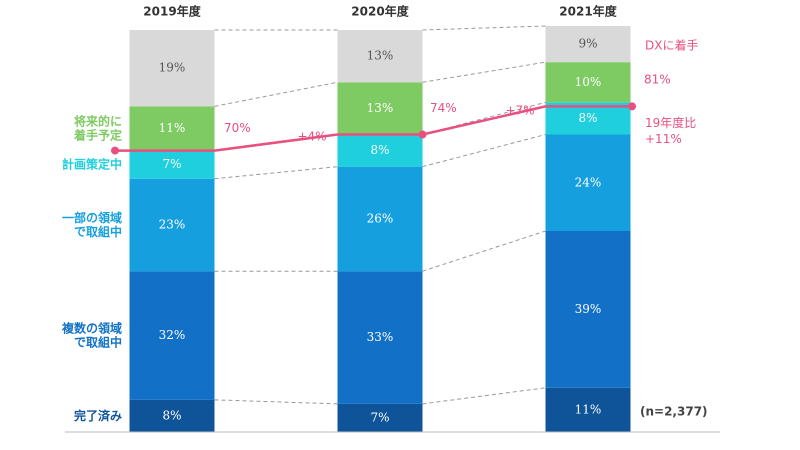  Describe the element at coordinates (443, 108) in the screenshot. I see `dx-value-label: 74%` at that location.